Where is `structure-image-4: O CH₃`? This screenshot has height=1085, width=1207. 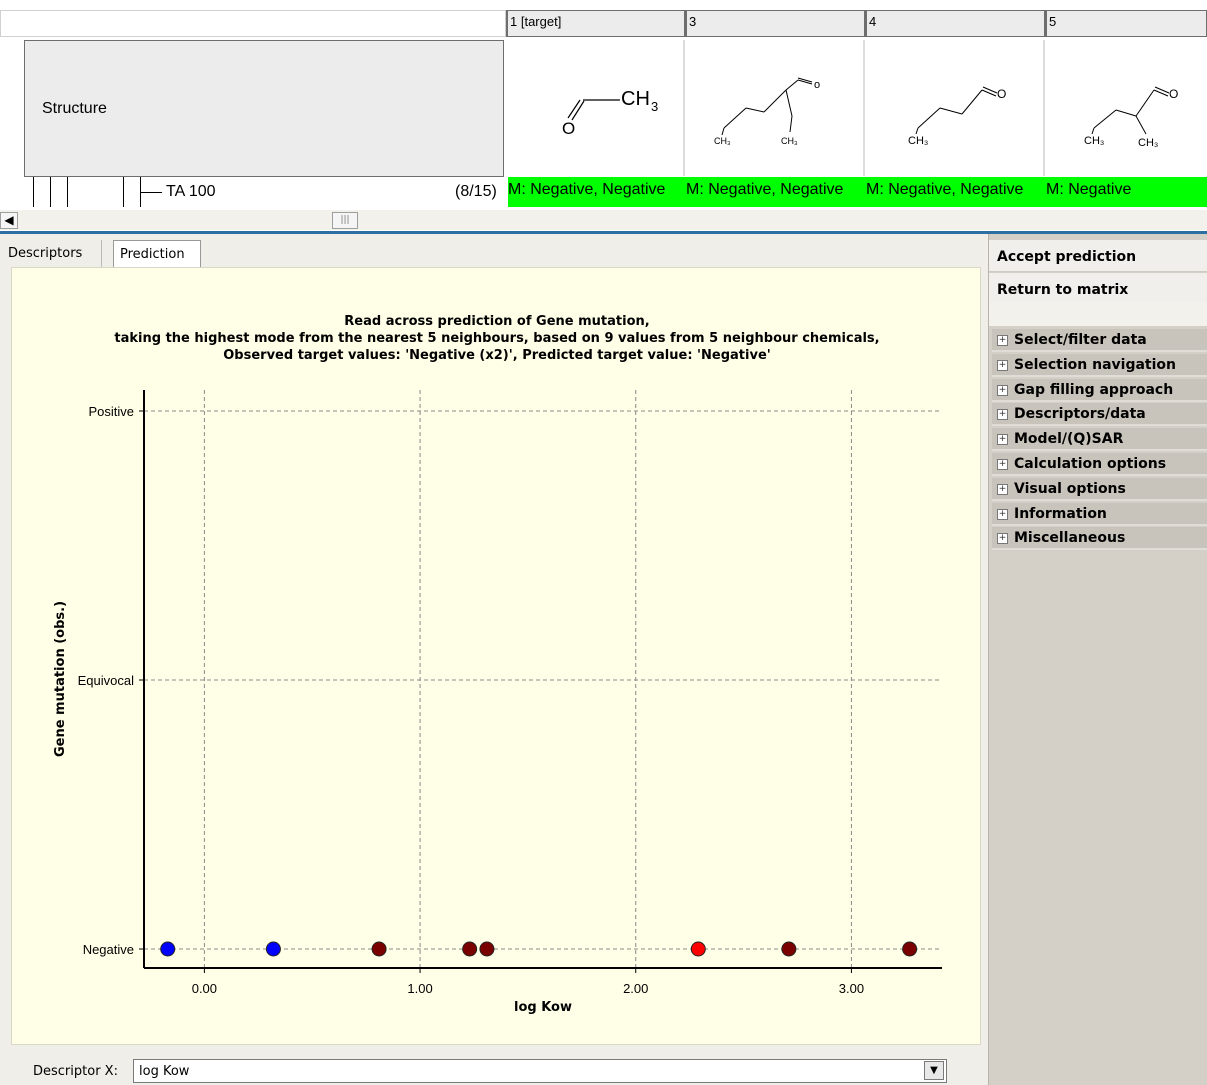 structure-image-4: O CH₃ is located at coordinates (955, 108).